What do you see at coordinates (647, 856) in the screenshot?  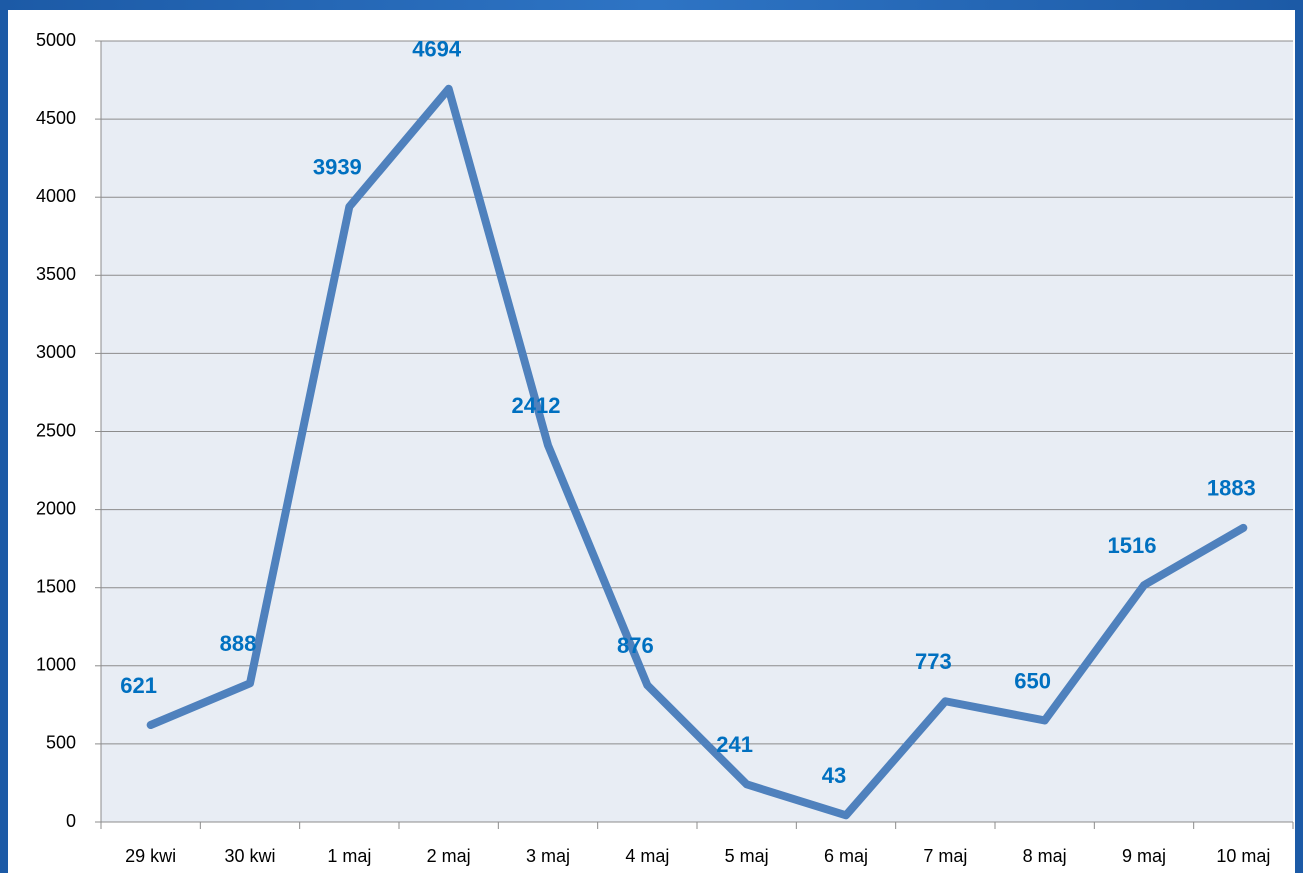 I see `x-tick-label: 4 maj` at bounding box center [647, 856].